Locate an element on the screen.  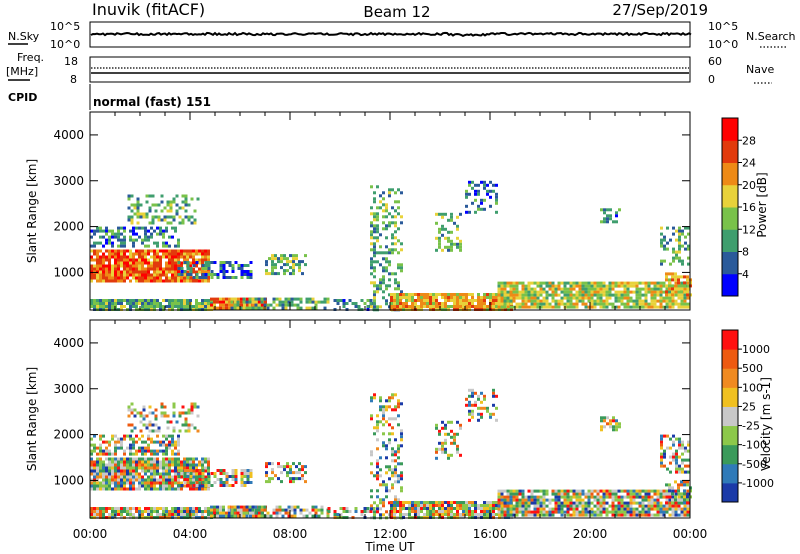
noise-right-top: 10^5 is located at coordinates (723, 26).